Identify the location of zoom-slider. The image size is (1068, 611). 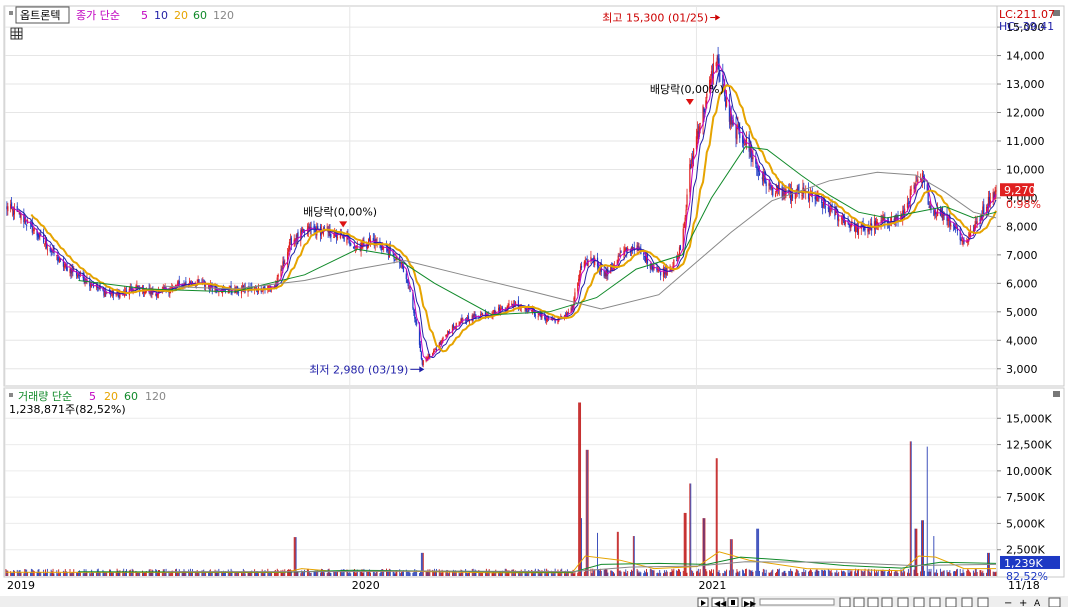
(797, 602).